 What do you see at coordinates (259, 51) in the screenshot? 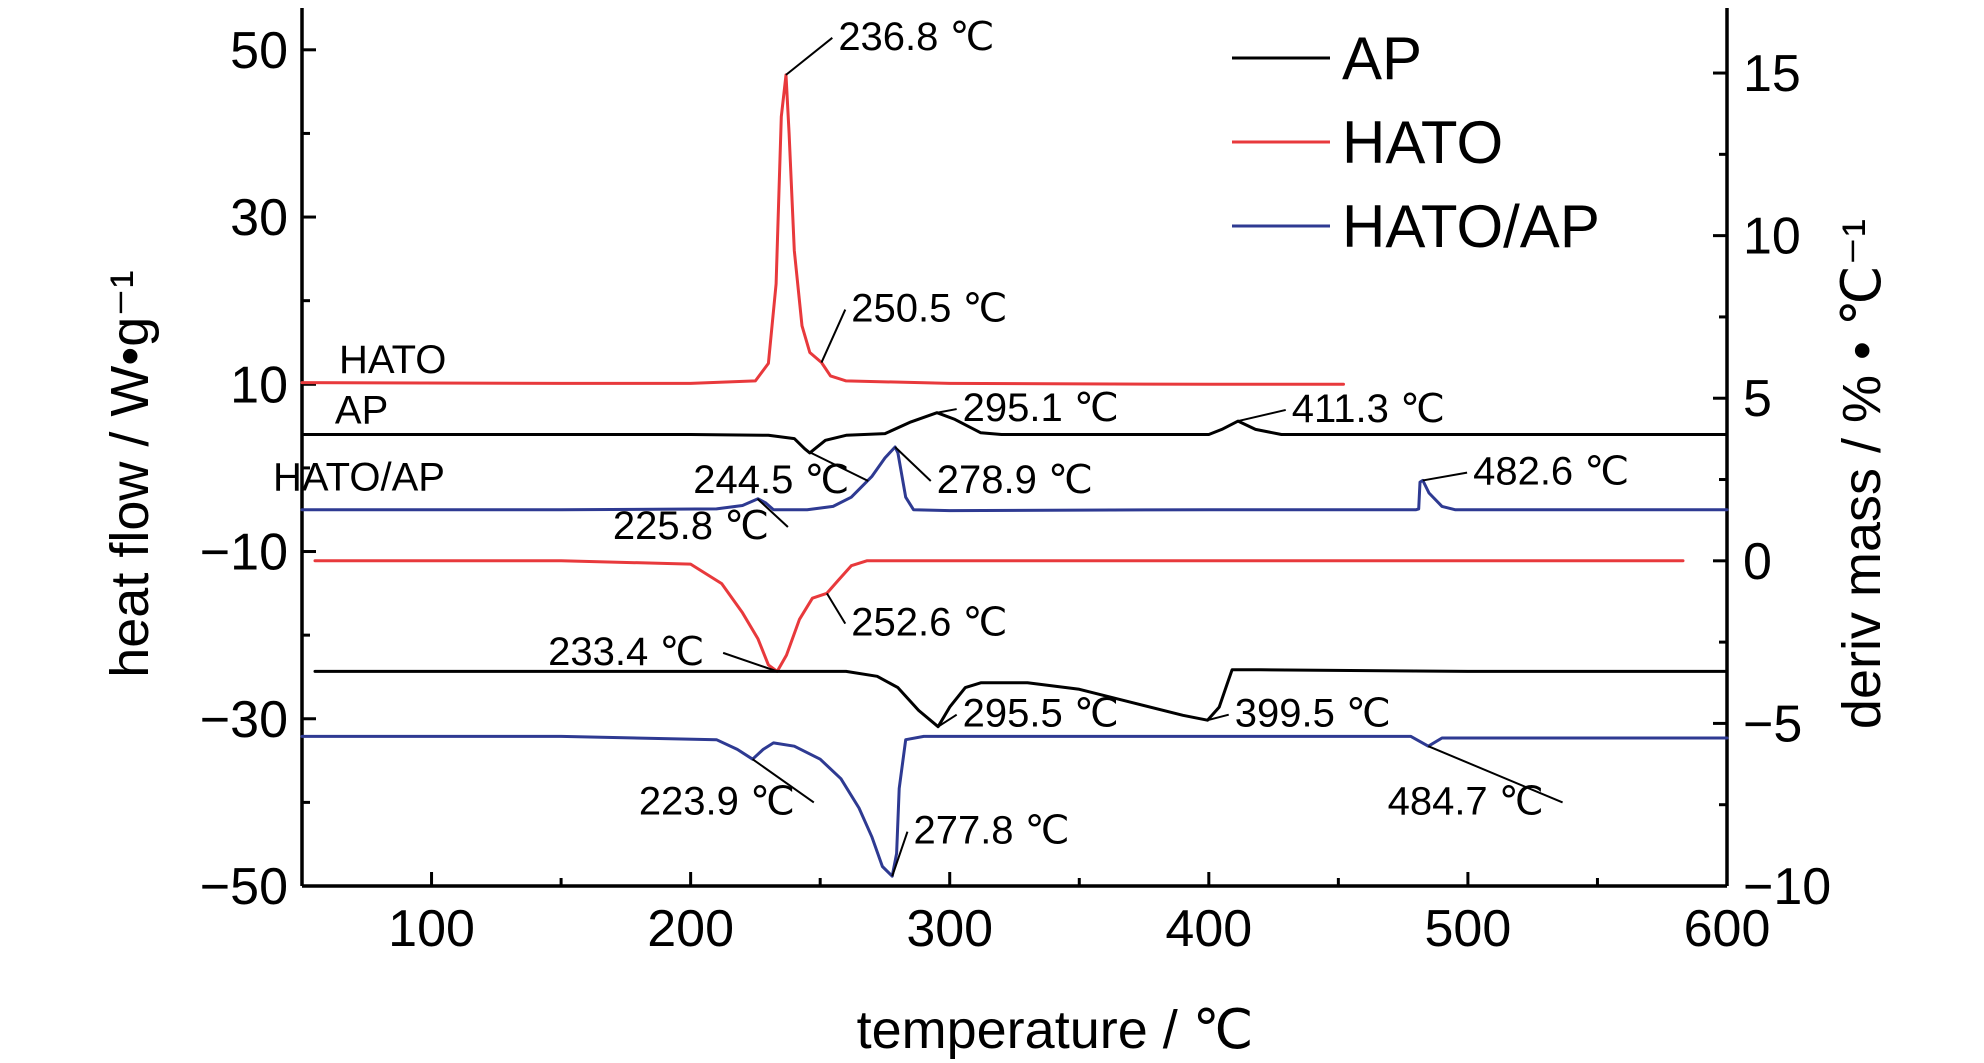
I see `y-left-tick-label: 50` at bounding box center [259, 51].